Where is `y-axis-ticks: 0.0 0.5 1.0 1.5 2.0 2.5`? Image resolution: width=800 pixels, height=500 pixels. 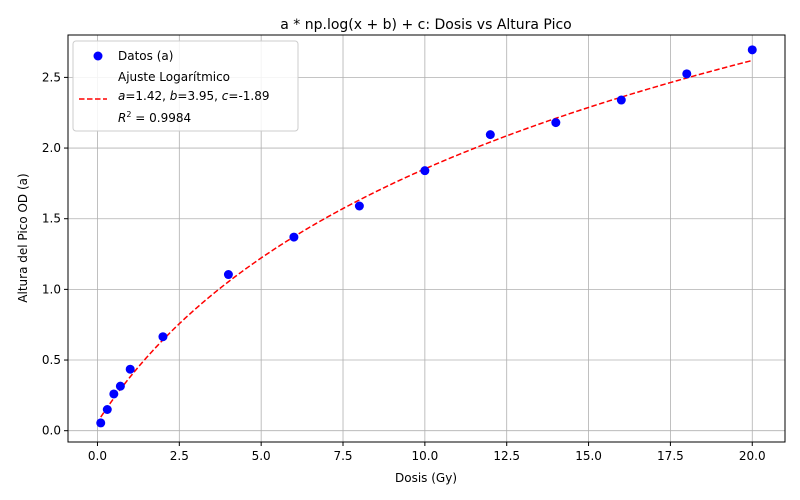
y-axis-ticks: 0.0 0.5 1.0 1.5 2.0 2.5 is located at coordinates (55, 254).